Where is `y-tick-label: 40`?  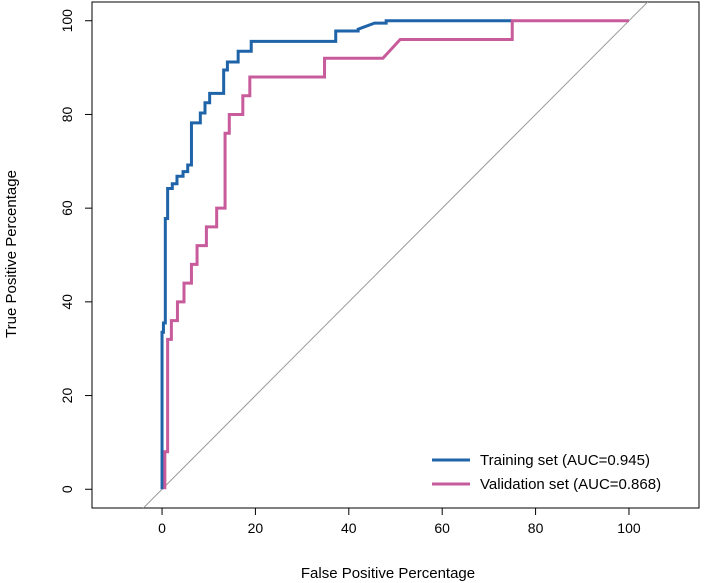
y-tick-label: 40 is located at coordinates (67, 302).